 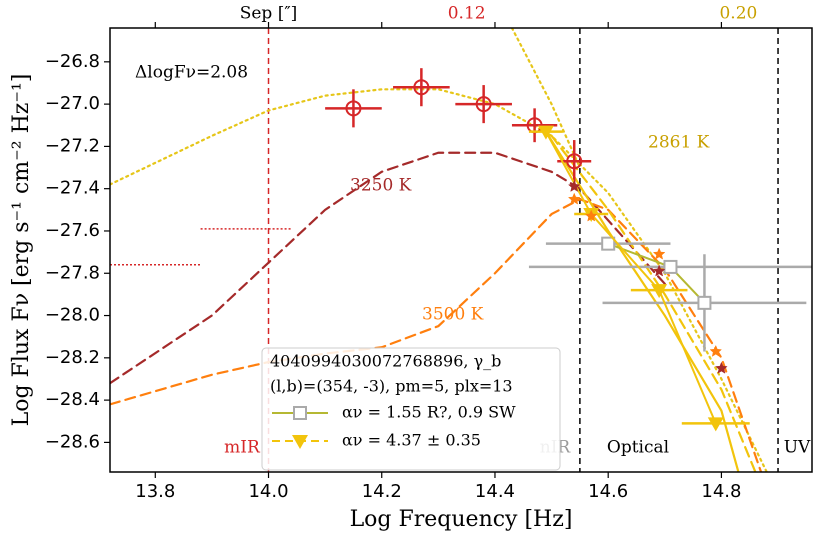 I want to click on y-tick-label: −26.8, so click(x=72, y=61).